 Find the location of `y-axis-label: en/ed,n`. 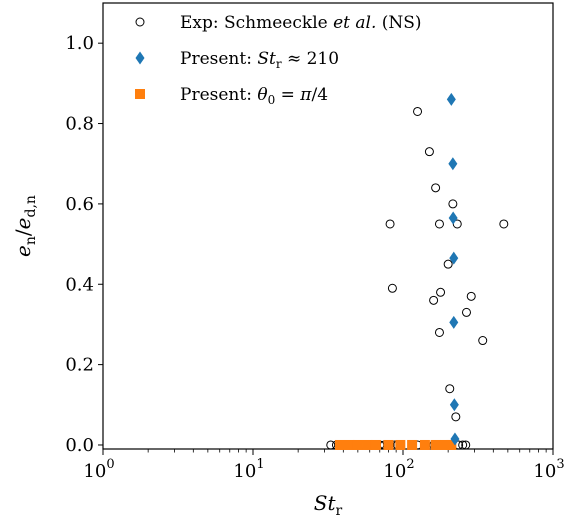

y-axis-label: en/ed,n is located at coordinates (25, 226).